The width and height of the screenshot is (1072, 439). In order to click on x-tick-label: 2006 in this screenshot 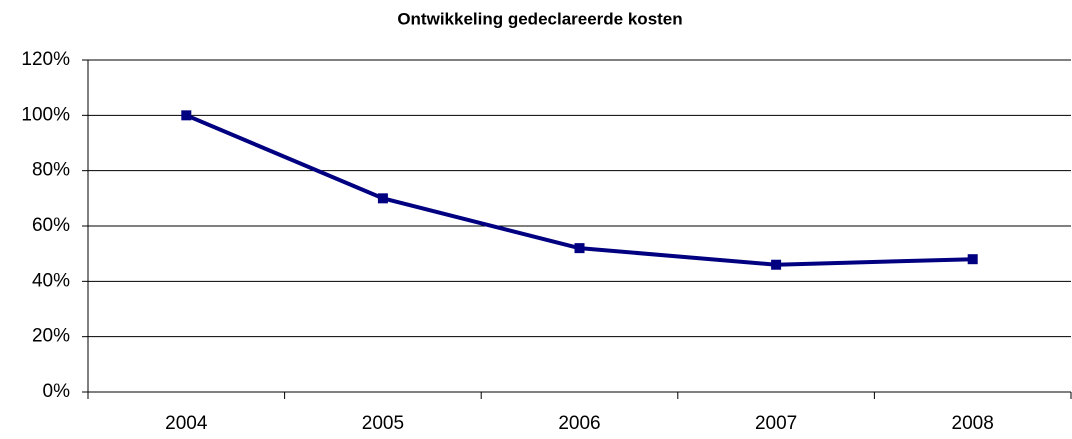, I will do `click(579, 423)`.